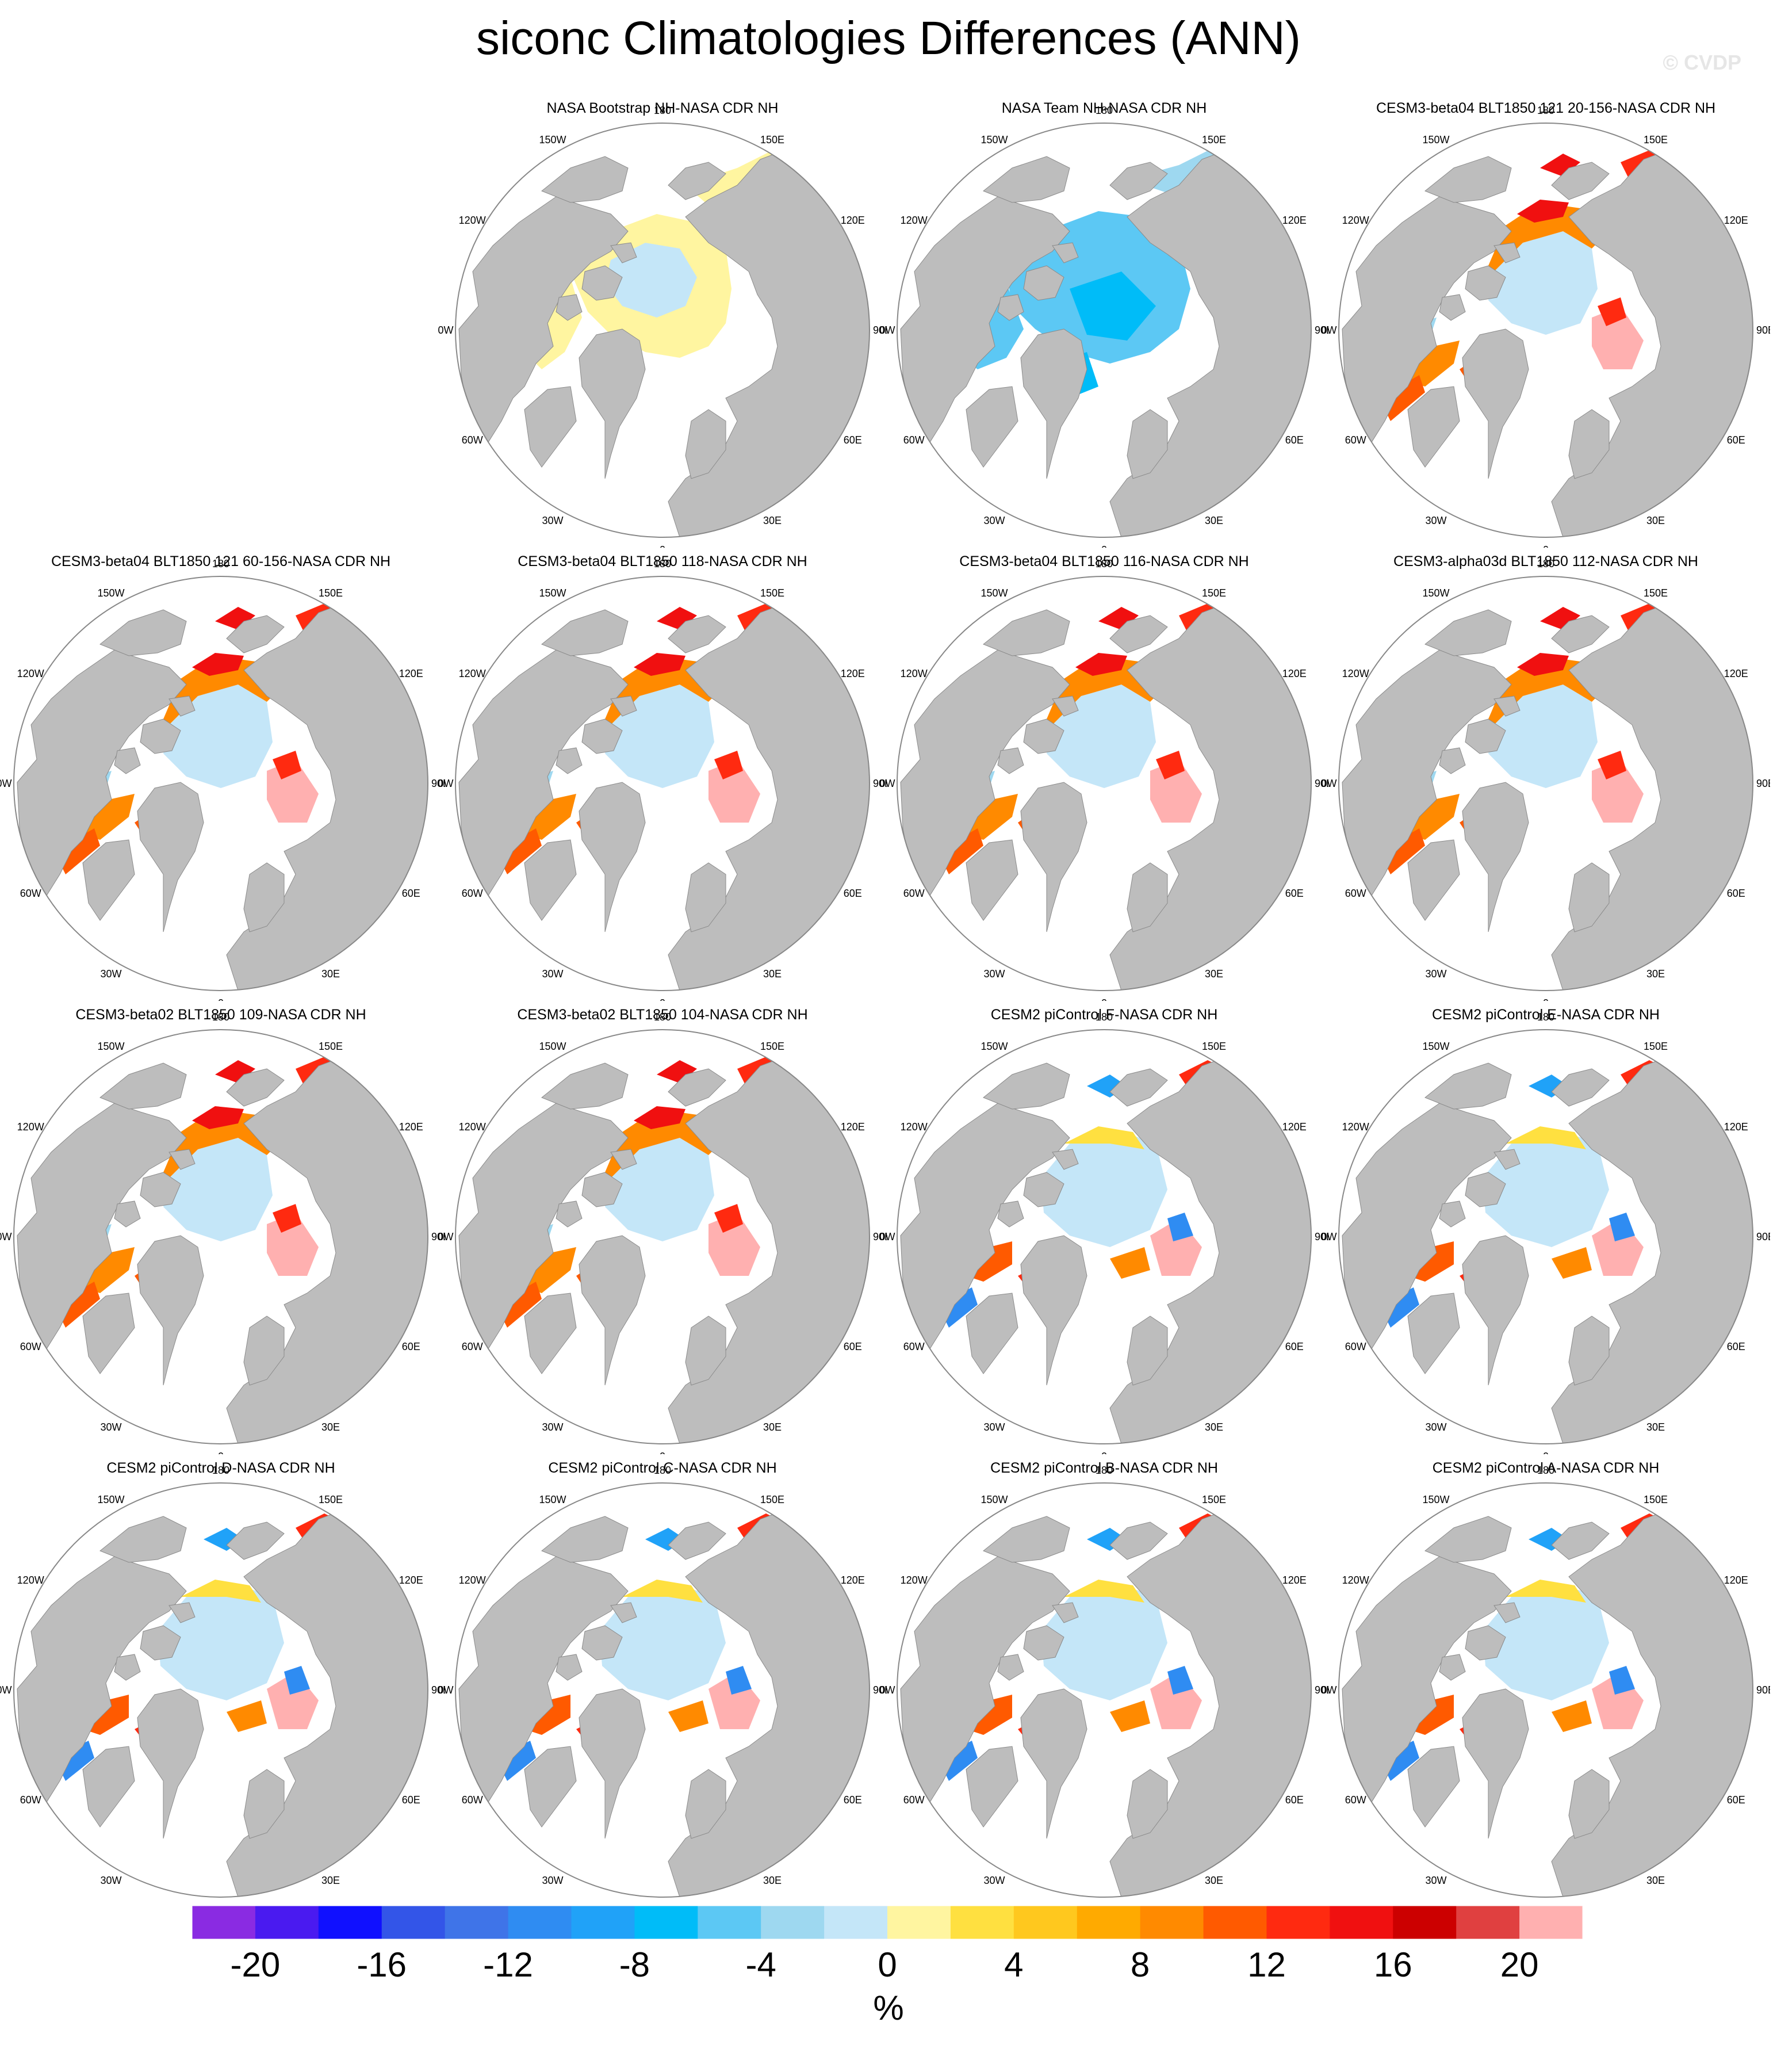 The width and height of the screenshot is (1777, 2072). Describe the element at coordinates (220, 1468) in the screenshot. I see `panel-title: CESM2 piControl D-NASA CDR NH` at that location.